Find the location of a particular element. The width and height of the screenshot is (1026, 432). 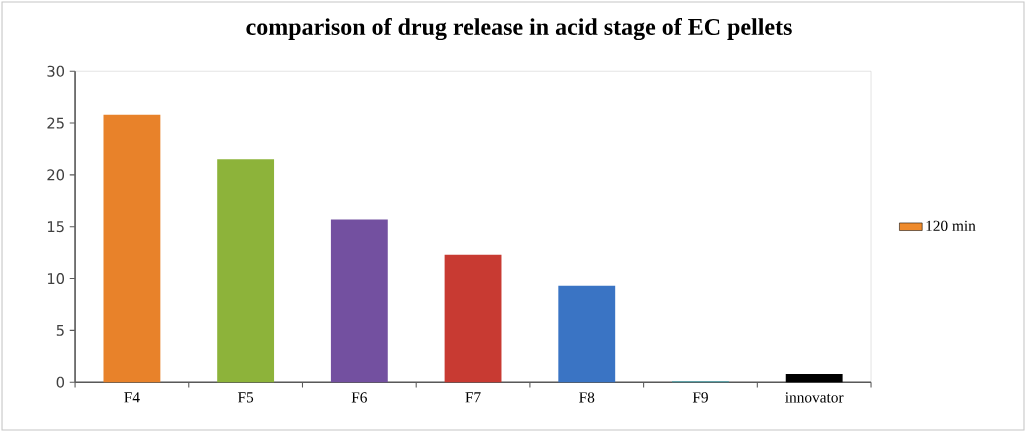

x-tick-label: F7 is located at coordinates (473, 397).